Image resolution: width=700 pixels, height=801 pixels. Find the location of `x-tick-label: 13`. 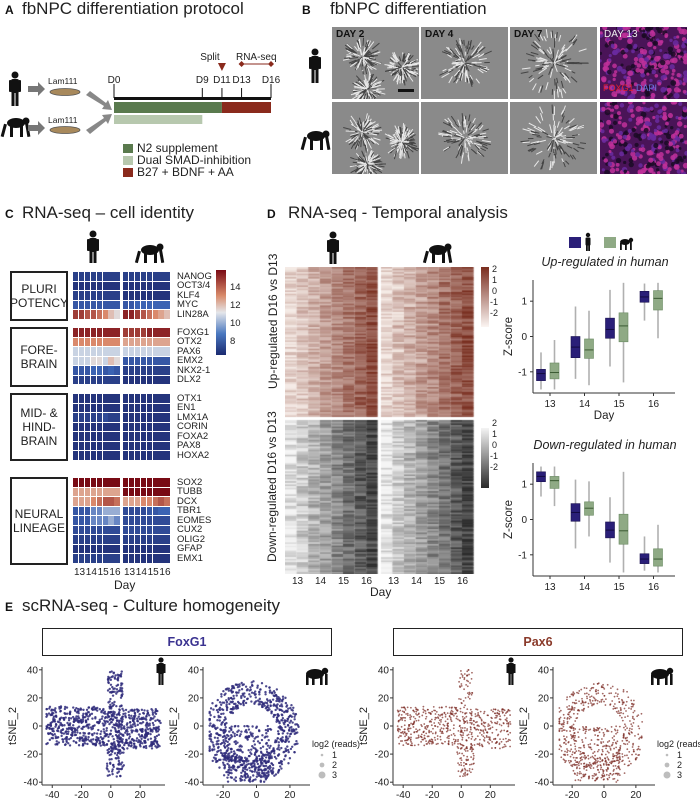

x-tick-label: 13 is located at coordinates (550, 404).